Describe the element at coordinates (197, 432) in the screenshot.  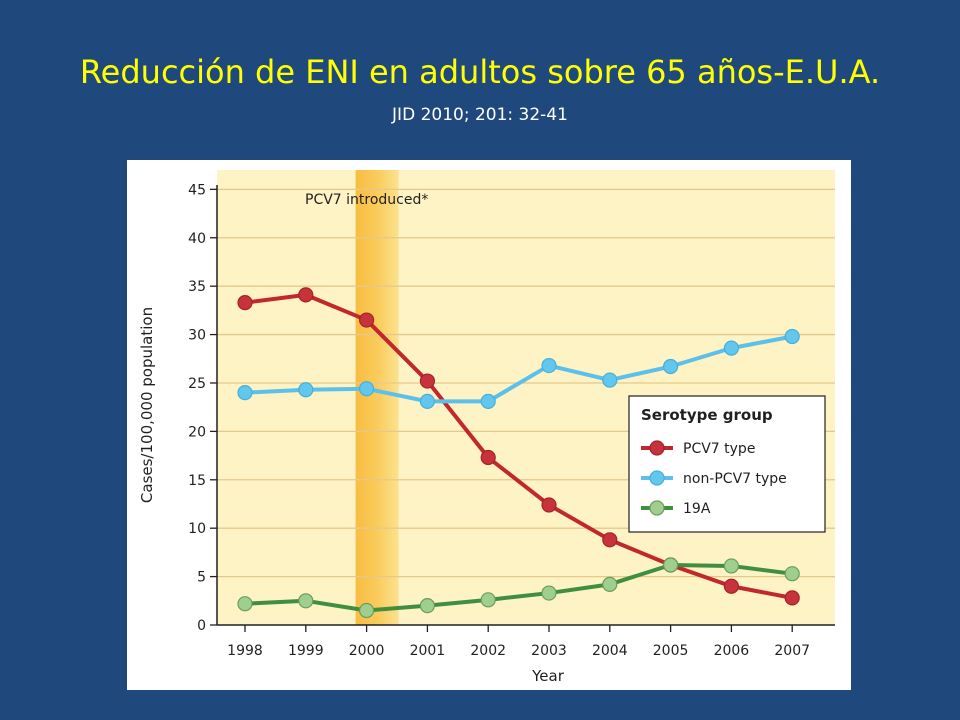
I see `y-tick-label: 20` at that location.